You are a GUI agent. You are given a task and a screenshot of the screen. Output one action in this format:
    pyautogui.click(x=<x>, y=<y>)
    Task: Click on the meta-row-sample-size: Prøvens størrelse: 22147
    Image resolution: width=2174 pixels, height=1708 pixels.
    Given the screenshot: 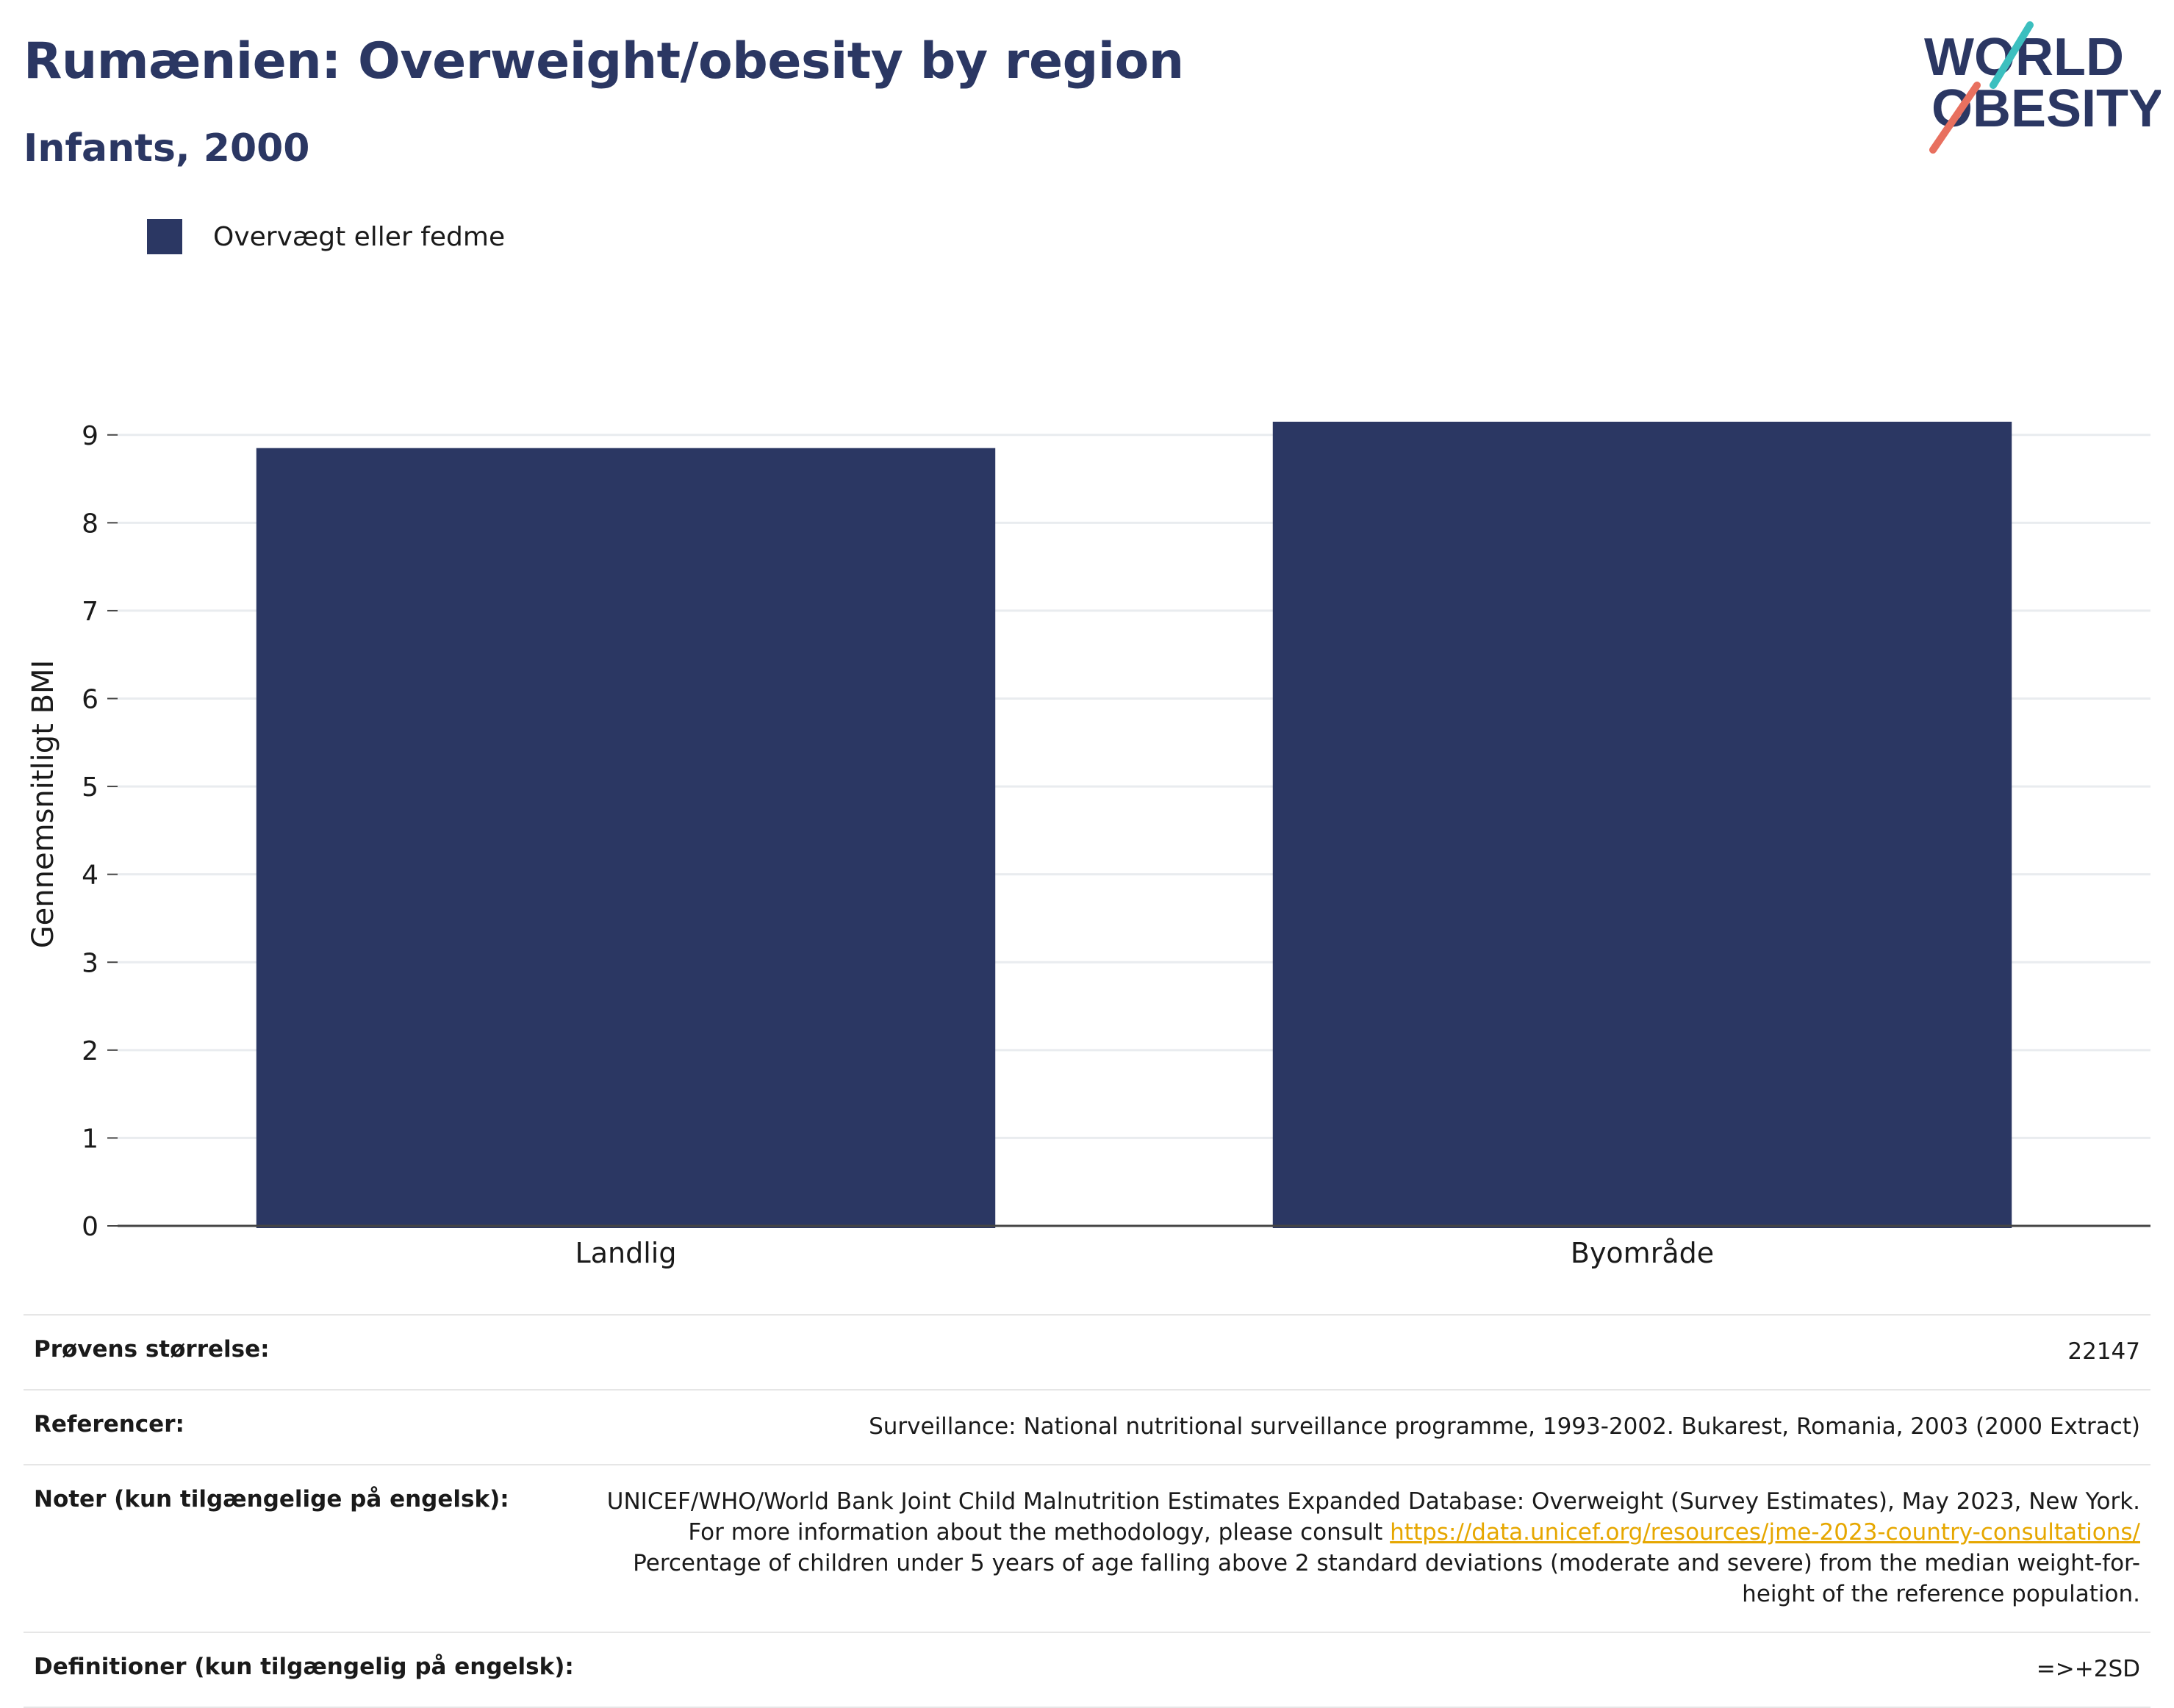 What is the action you would take?
    pyautogui.click(x=1087, y=1351)
    